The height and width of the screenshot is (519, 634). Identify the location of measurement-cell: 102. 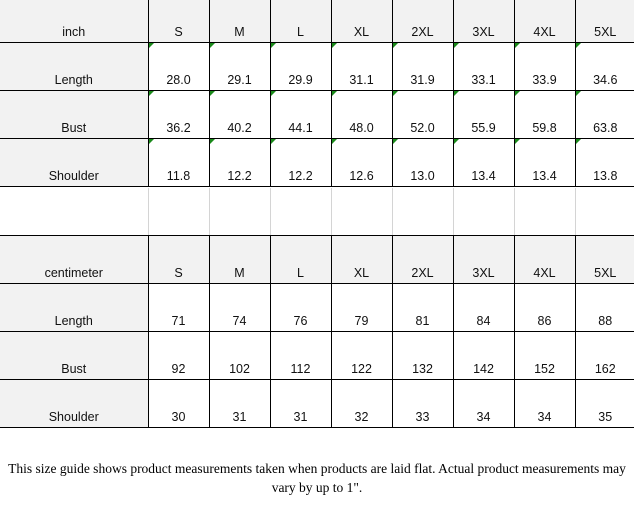
(239, 355).